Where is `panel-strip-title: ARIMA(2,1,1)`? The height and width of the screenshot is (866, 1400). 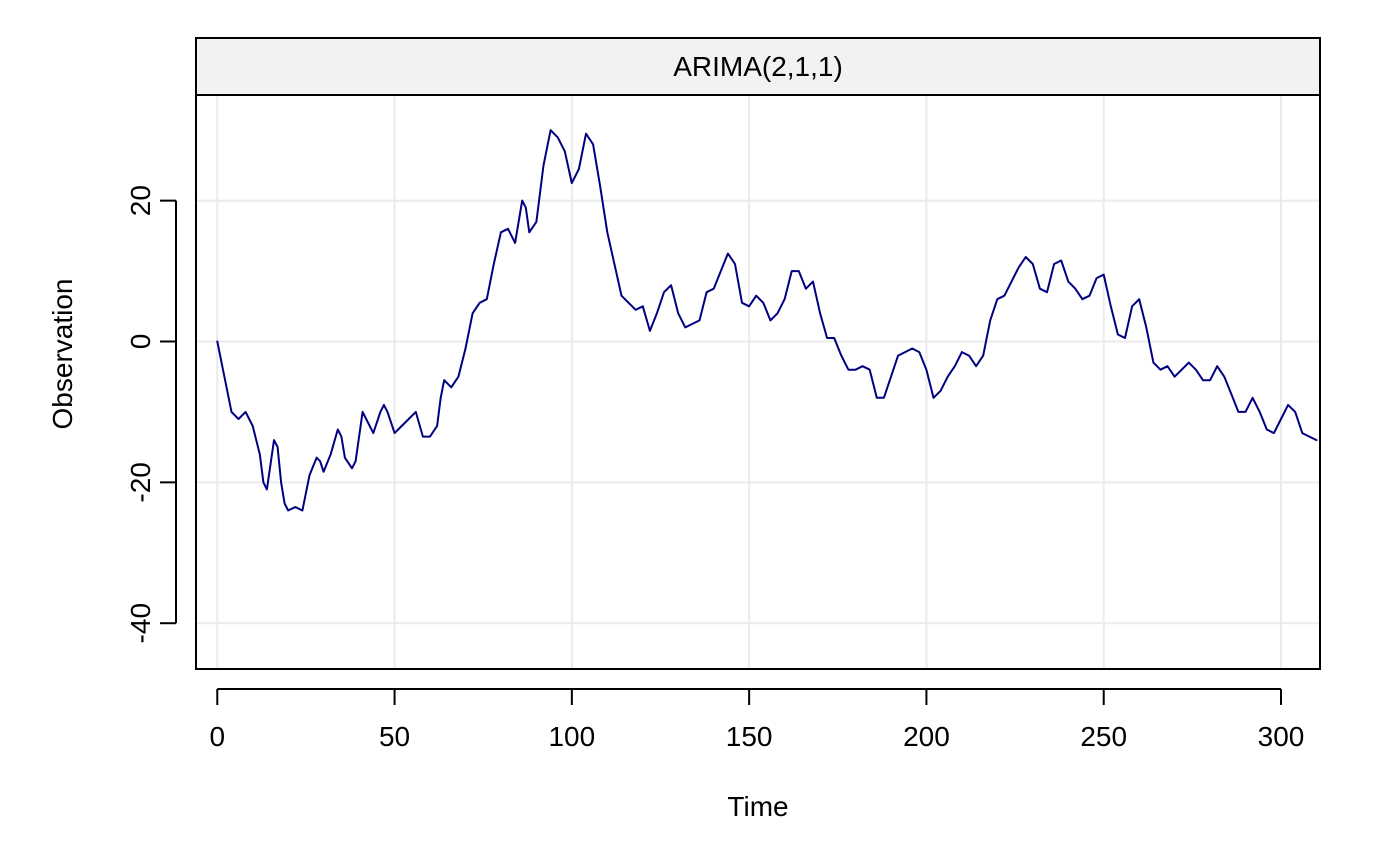
panel-strip-title: ARIMA(2,1,1) is located at coordinates (758, 66).